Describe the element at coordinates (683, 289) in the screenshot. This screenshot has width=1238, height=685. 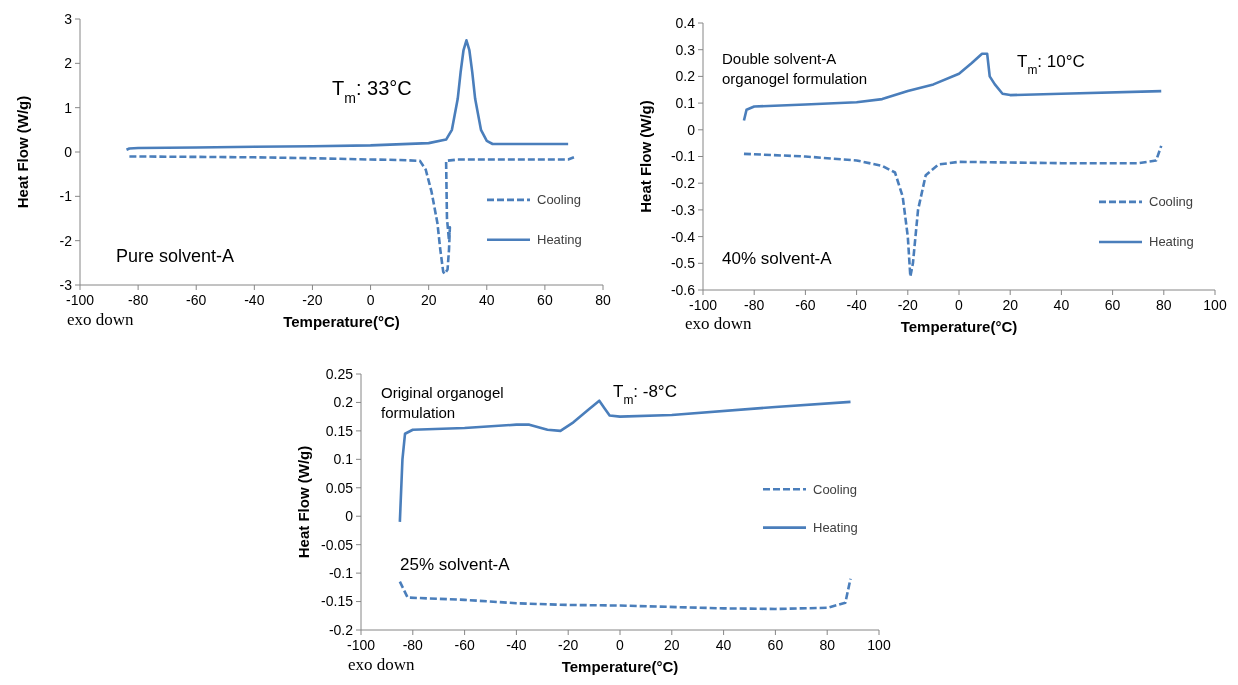
I see `y-tick-label: -0.6` at that location.